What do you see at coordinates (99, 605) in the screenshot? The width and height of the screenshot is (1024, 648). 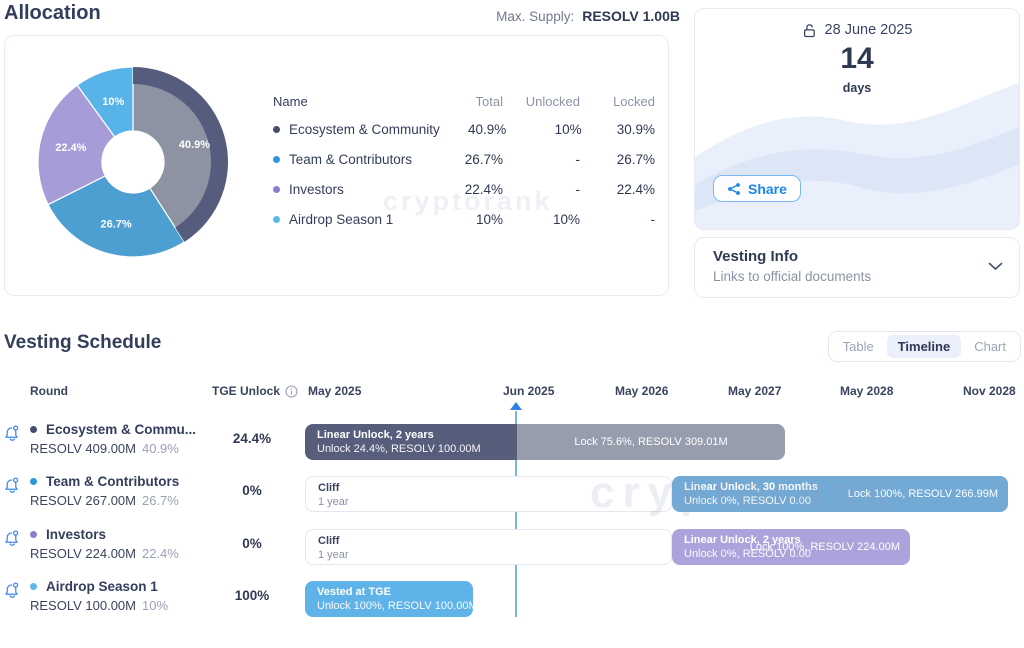 I see `round-amount-line: RESOLV 100.00M 10%` at bounding box center [99, 605].